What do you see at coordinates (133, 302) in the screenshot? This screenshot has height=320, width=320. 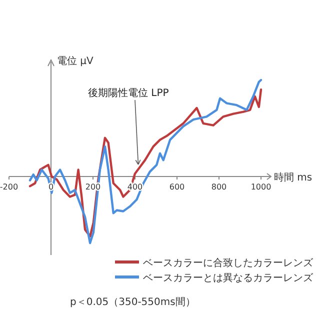 I see `text: p＜0.05（350-550ms間）` at bounding box center [133, 302].